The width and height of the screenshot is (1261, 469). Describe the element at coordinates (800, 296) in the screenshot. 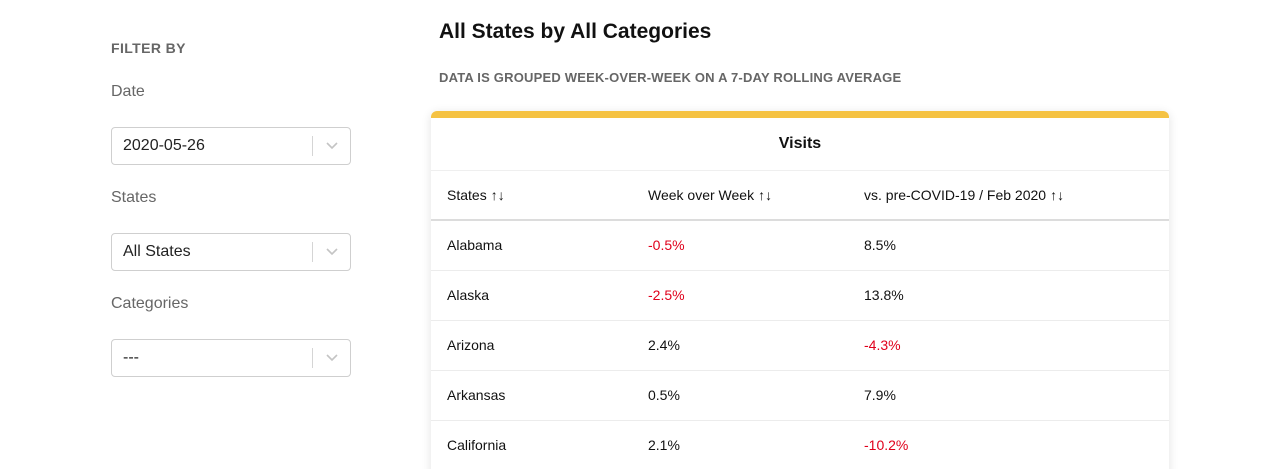

I see `table-row: Alaska -2.5% 13.8%` at that location.